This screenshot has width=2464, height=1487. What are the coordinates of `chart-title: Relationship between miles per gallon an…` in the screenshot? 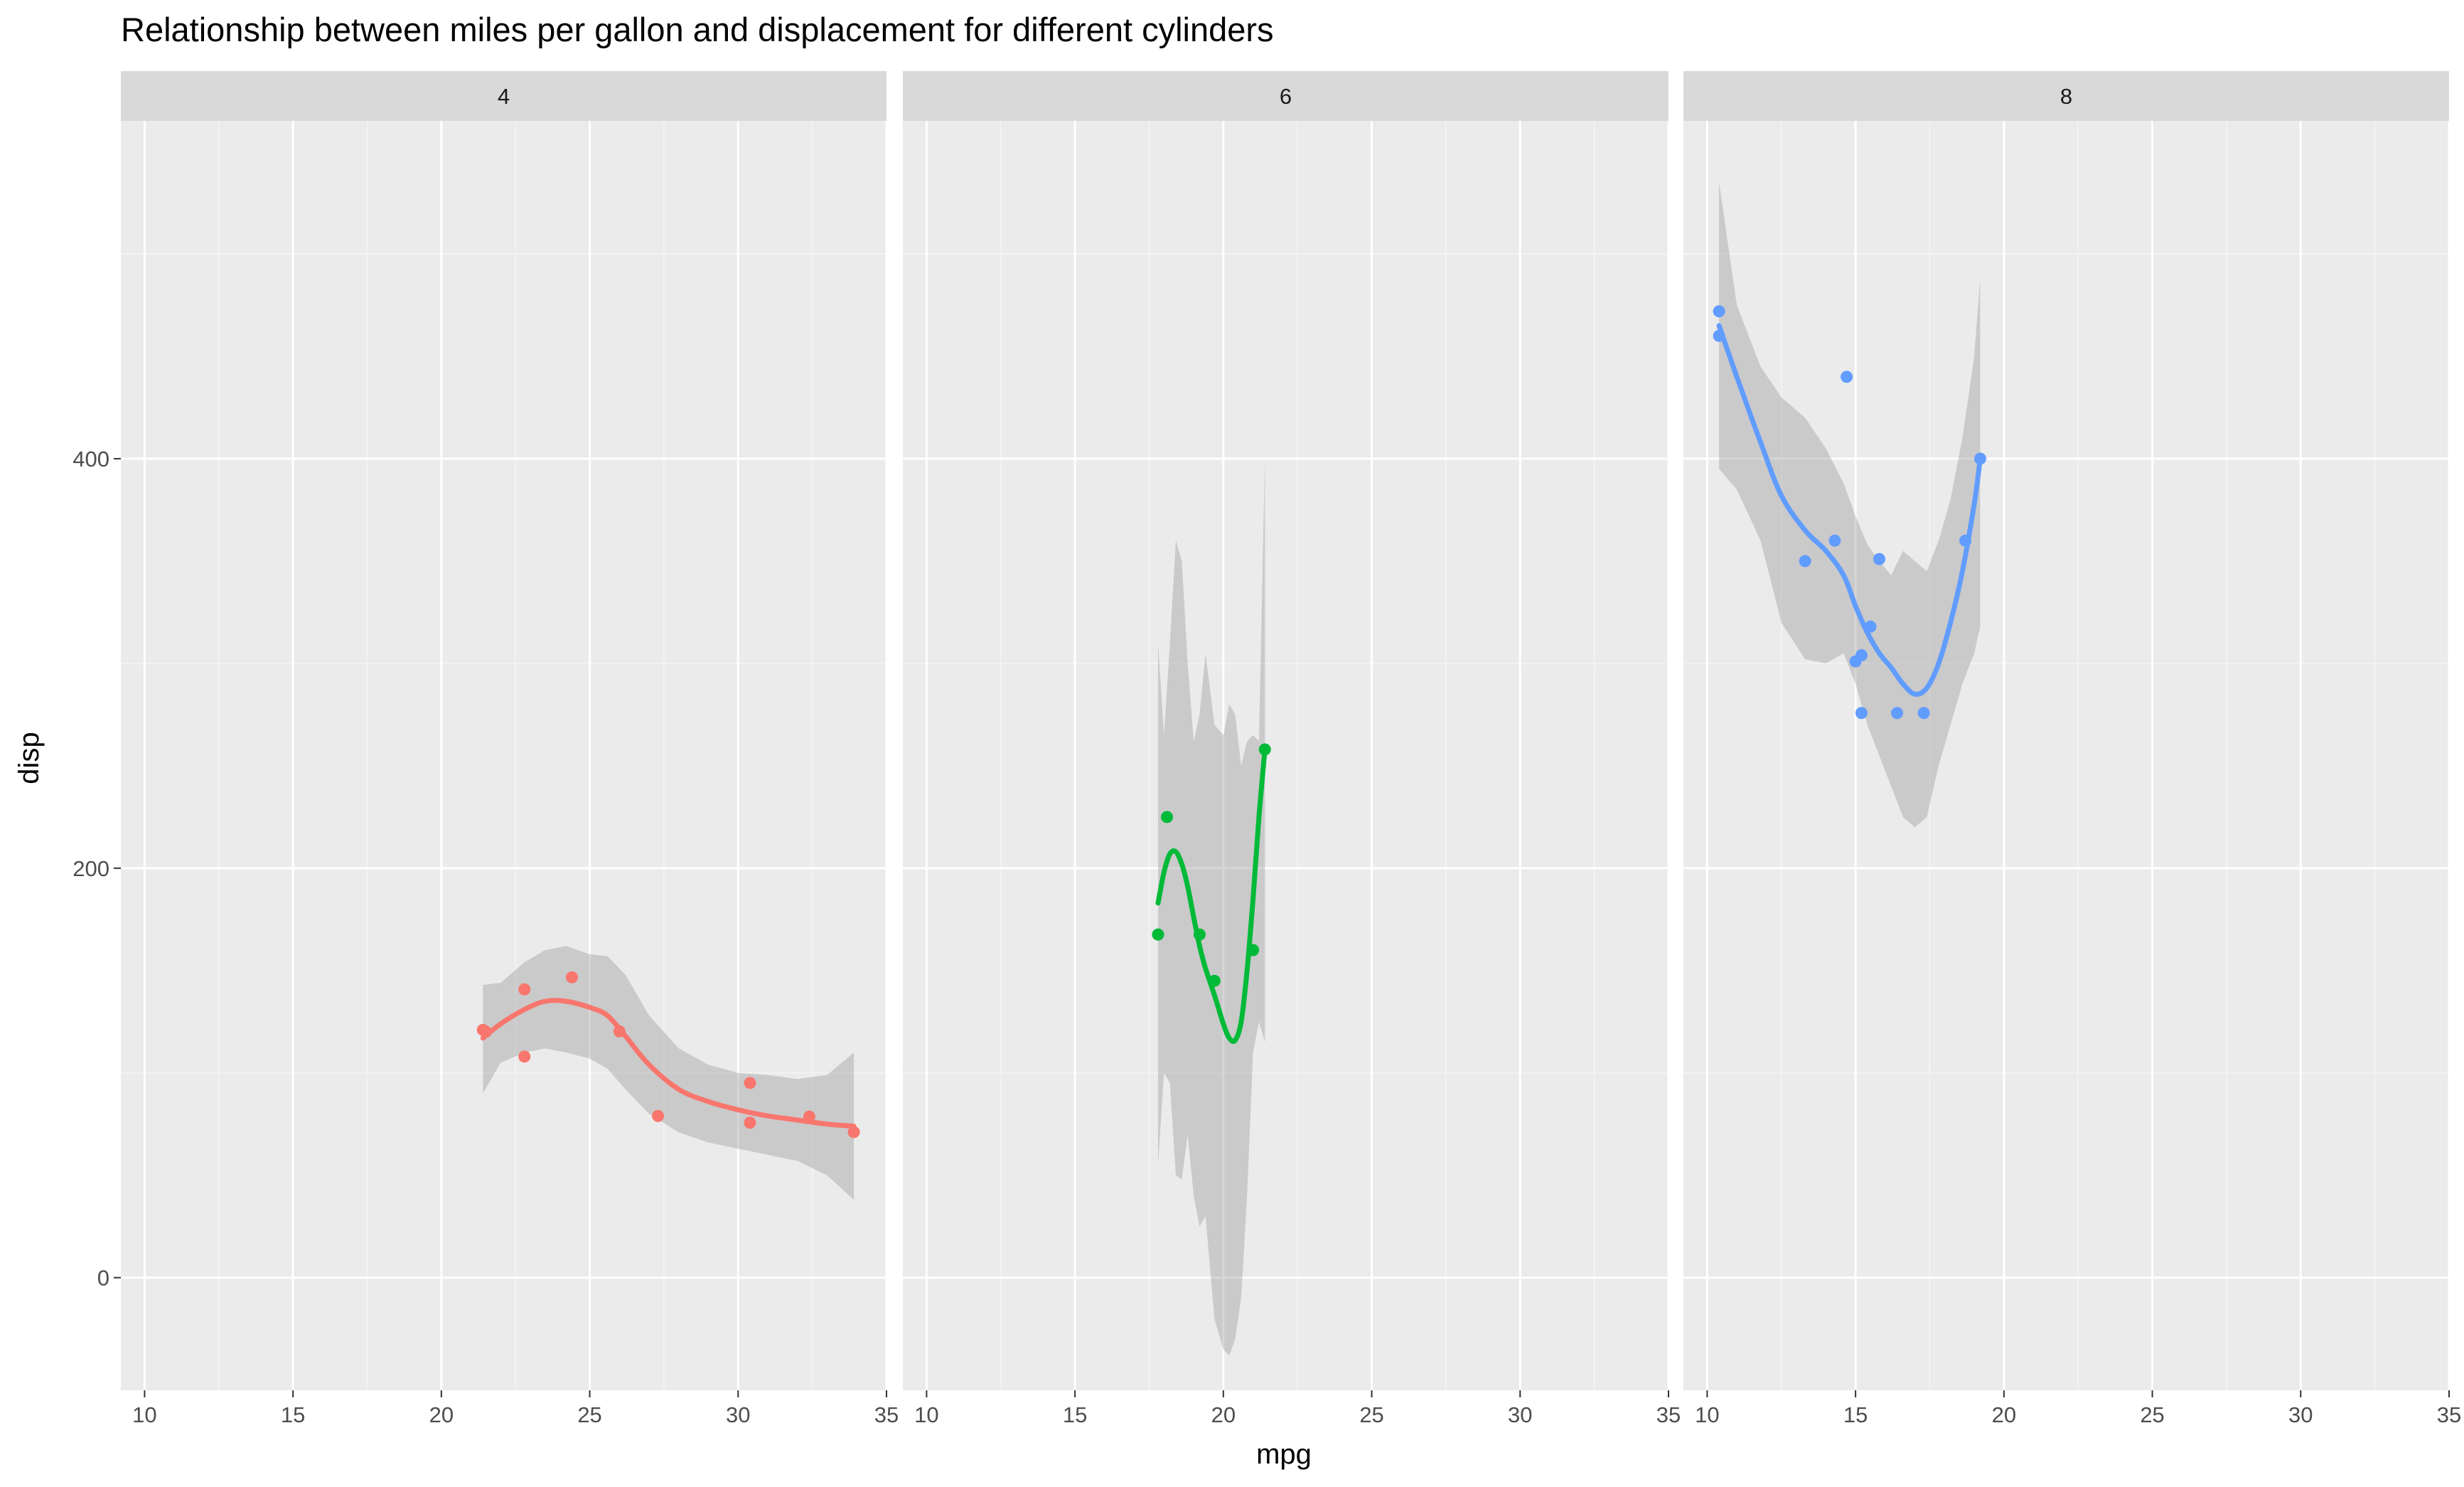 It's located at (697, 29).